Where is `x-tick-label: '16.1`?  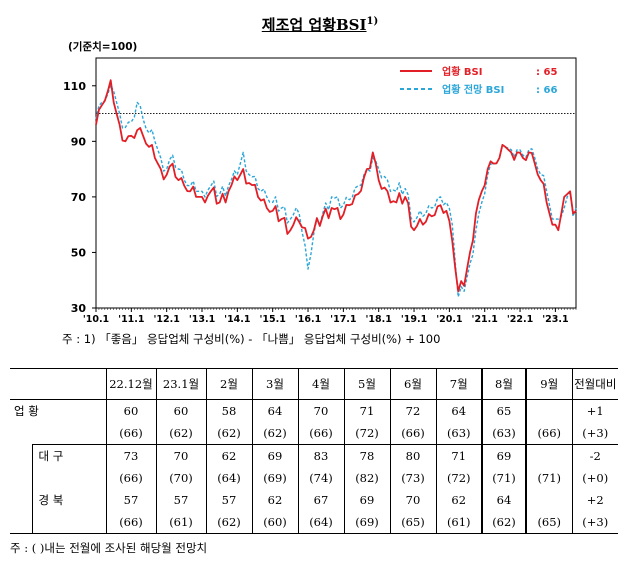
x-tick-label: '16.1 is located at coordinates (308, 319).